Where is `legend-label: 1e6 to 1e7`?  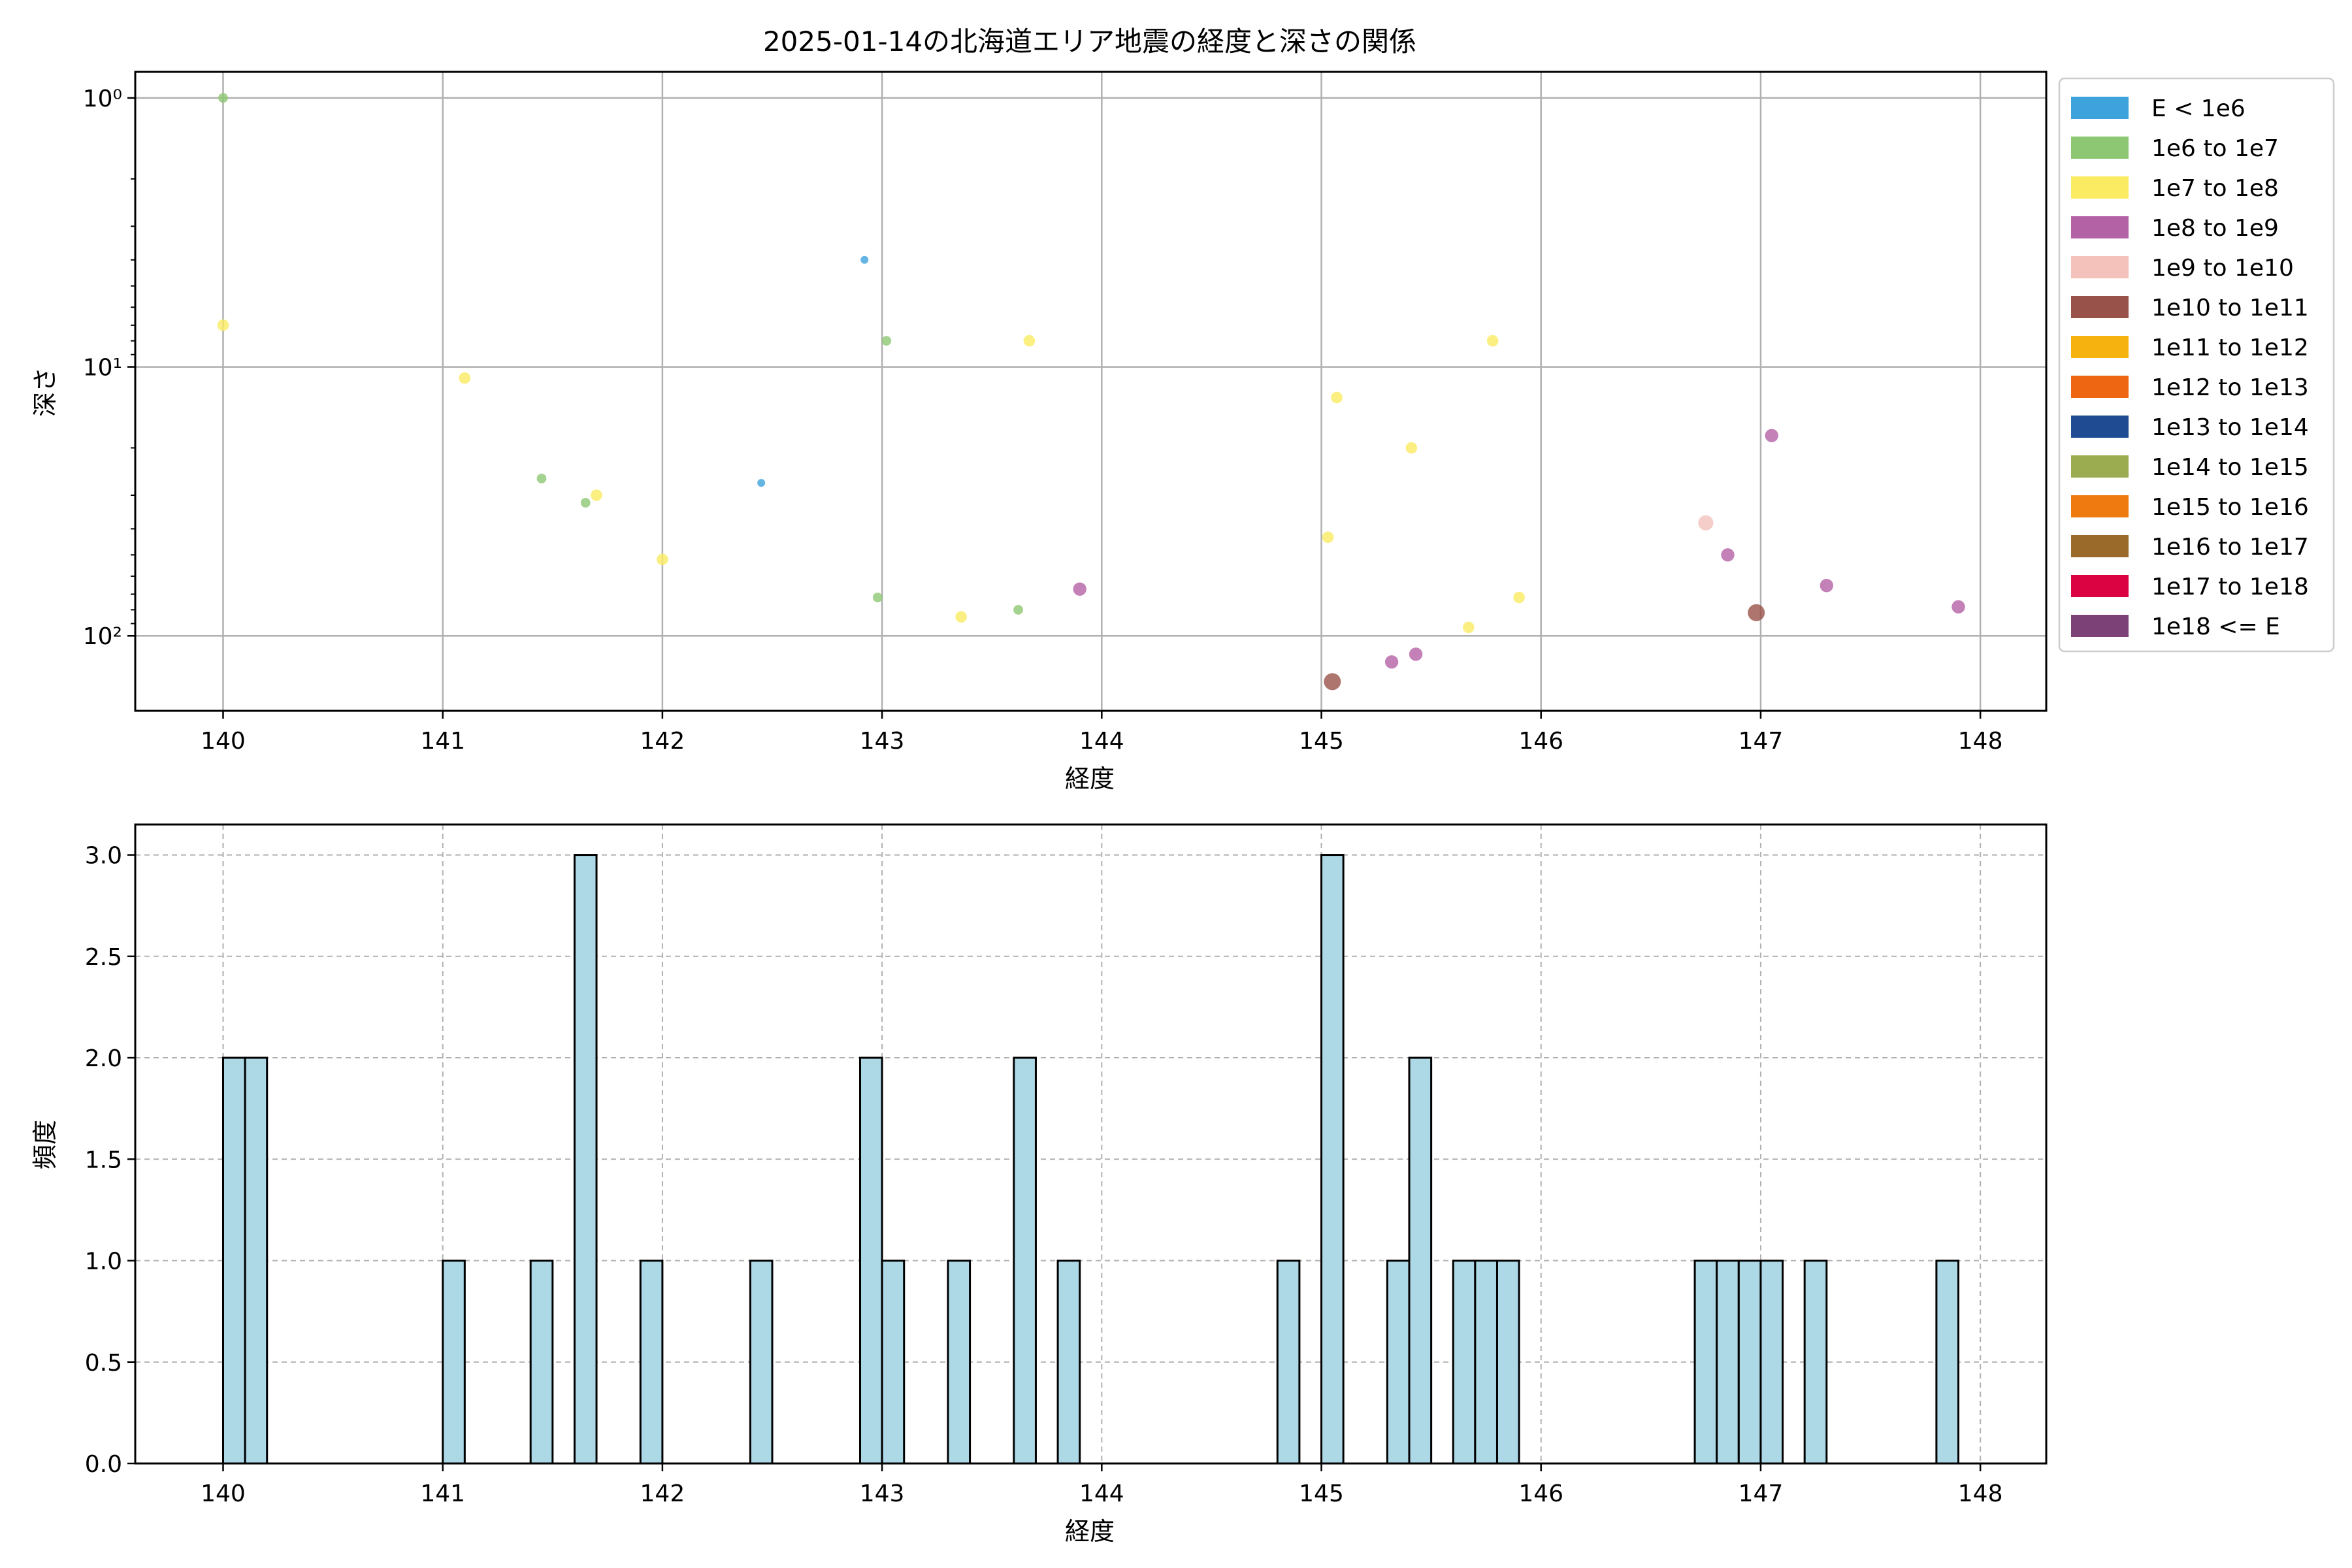
legend-label: 1e6 to 1e7 is located at coordinates (2215, 148).